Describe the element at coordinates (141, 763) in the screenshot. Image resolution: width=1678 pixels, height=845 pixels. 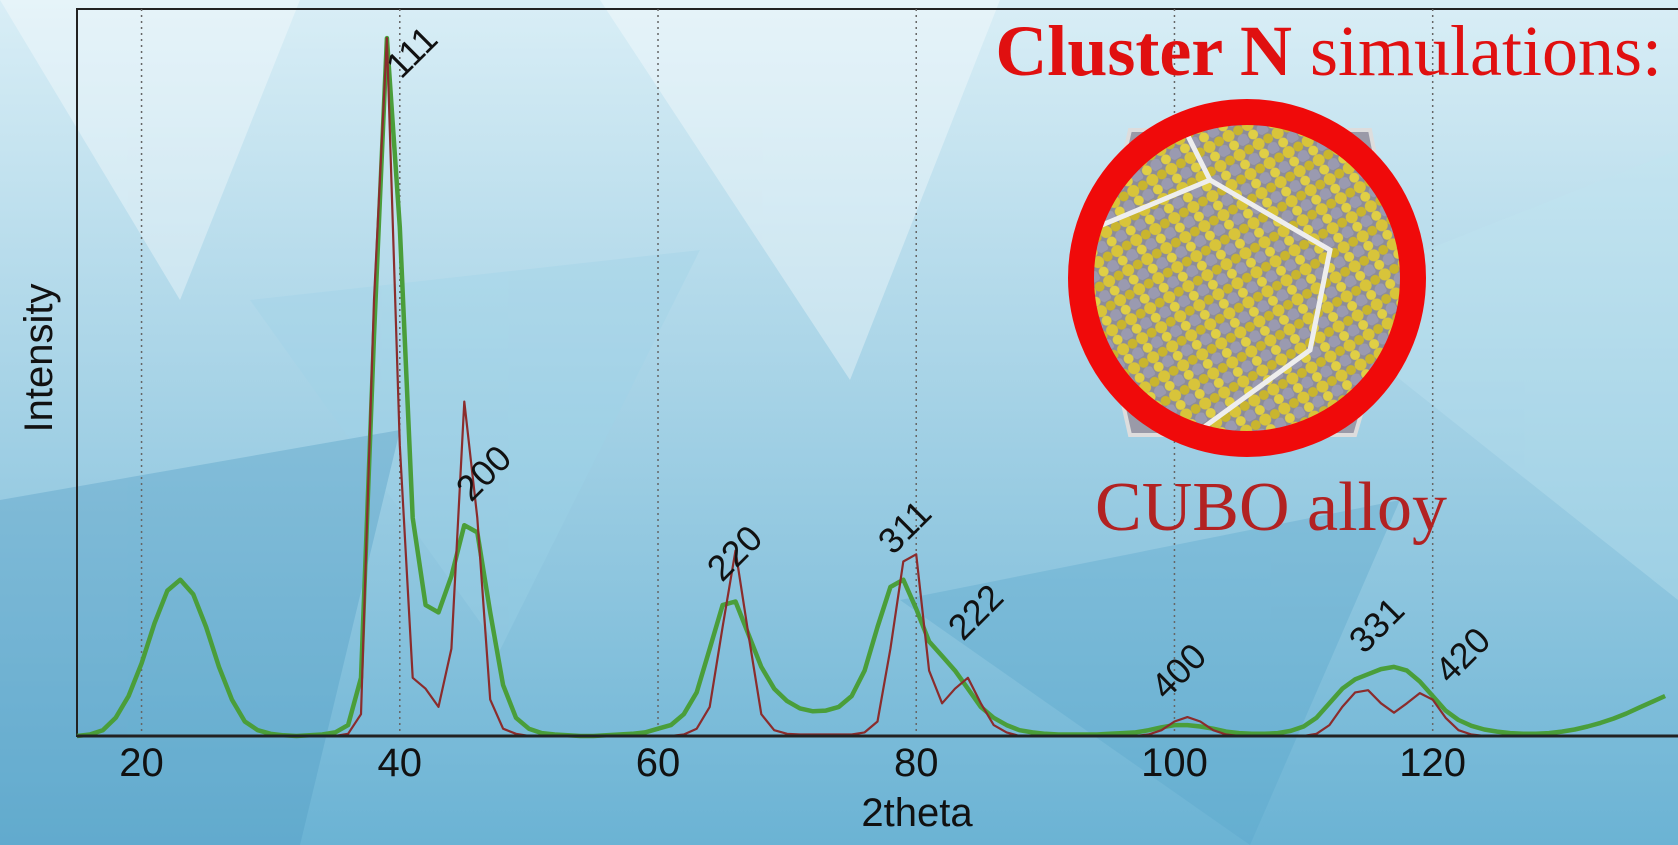
I see `x-tick-label: 20` at that location.